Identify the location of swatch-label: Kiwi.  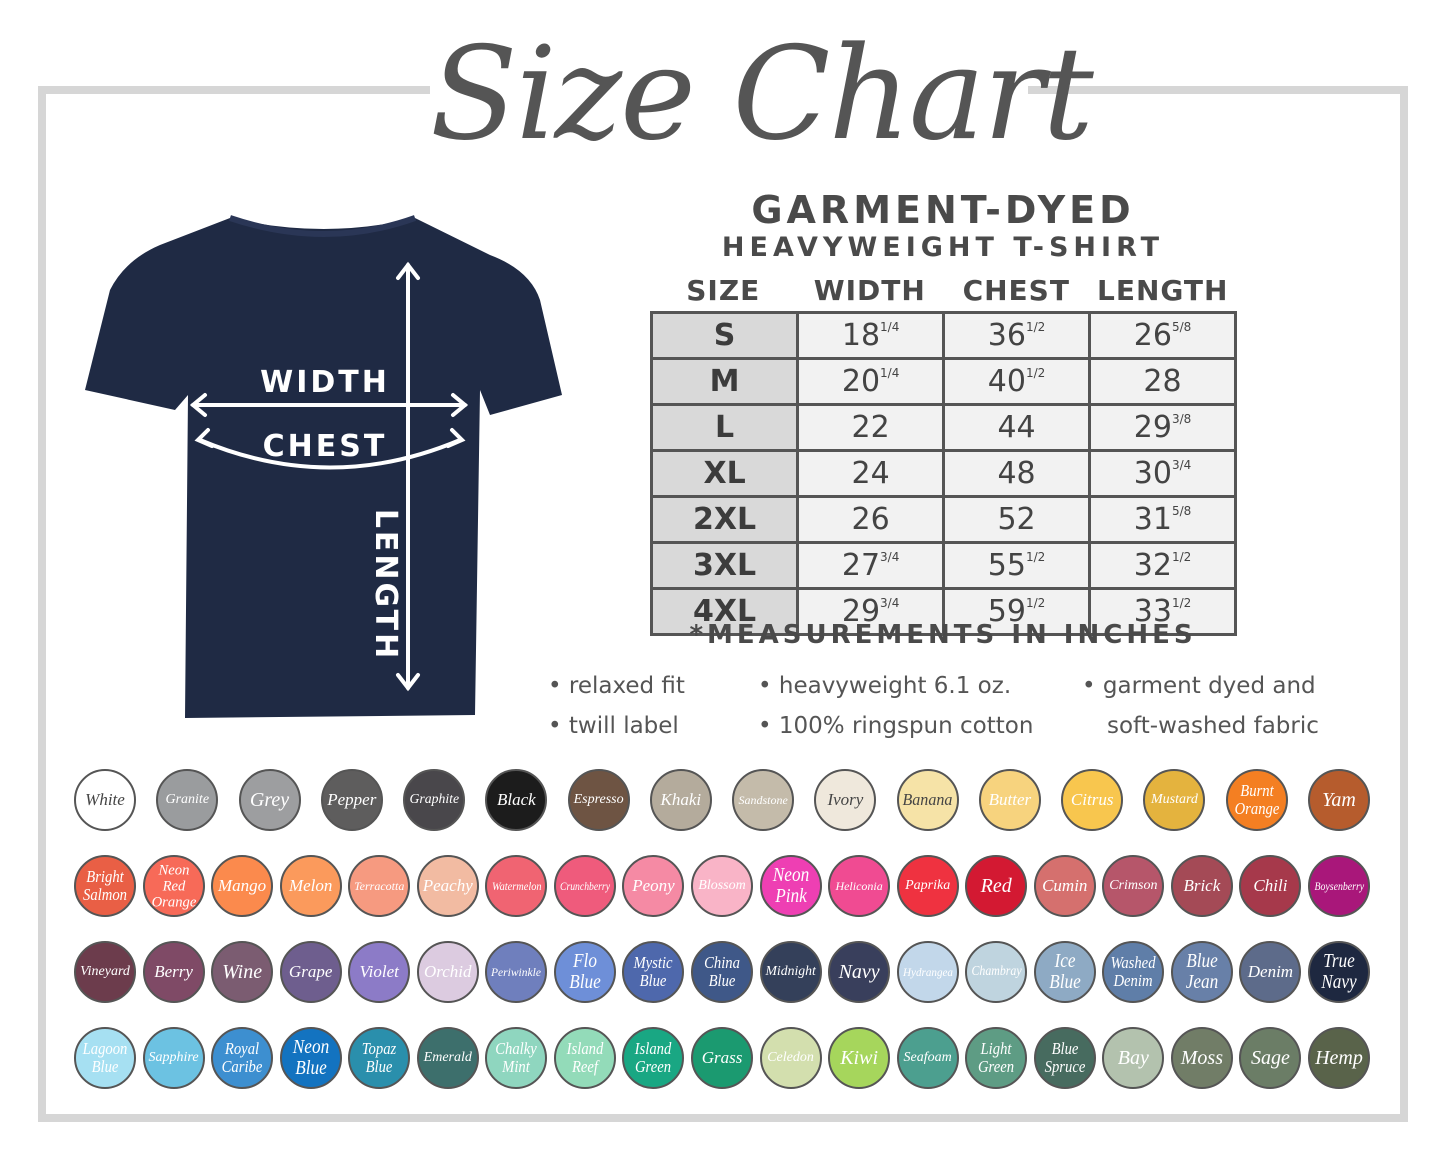
(859, 1057).